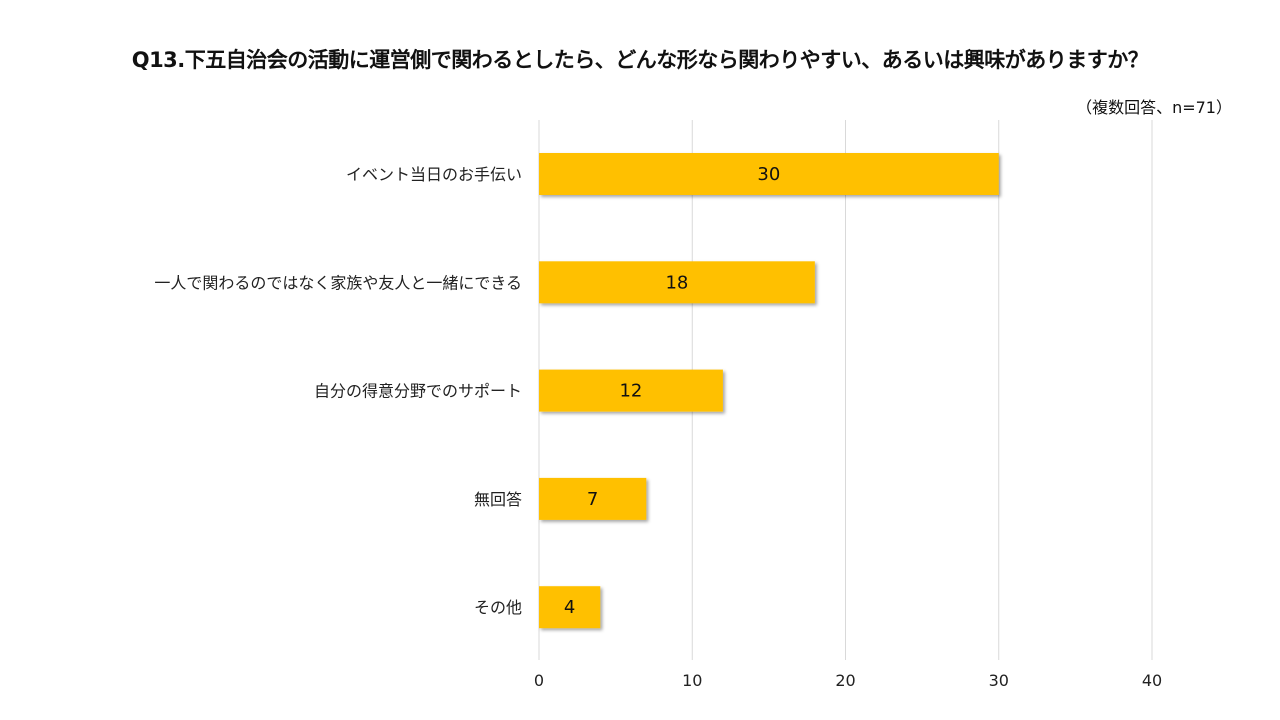 The width and height of the screenshot is (1280, 720). Describe the element at coordinates (845, 680) in the screenshot. I see `x-tick-label: 20` at that location.